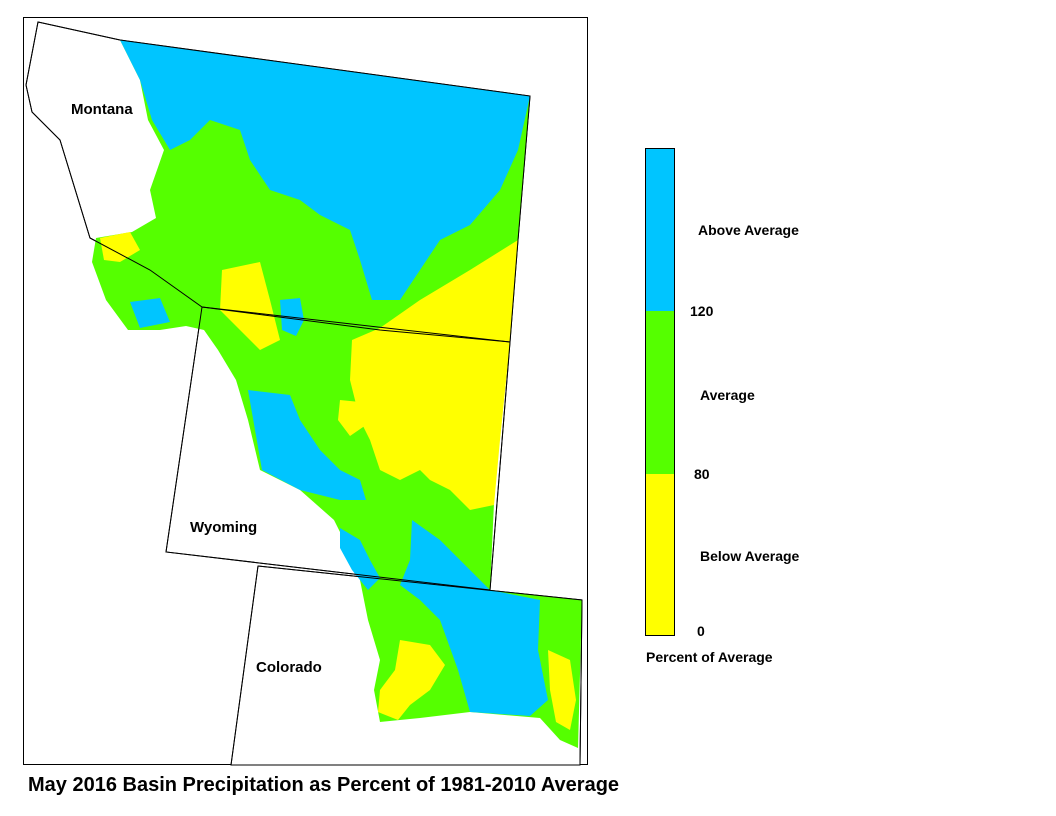 The image size is (1056, 816). Describe the element at coordinates (748, 230) in the screenshot. I see `legend-label-above: Above Average` at that location.